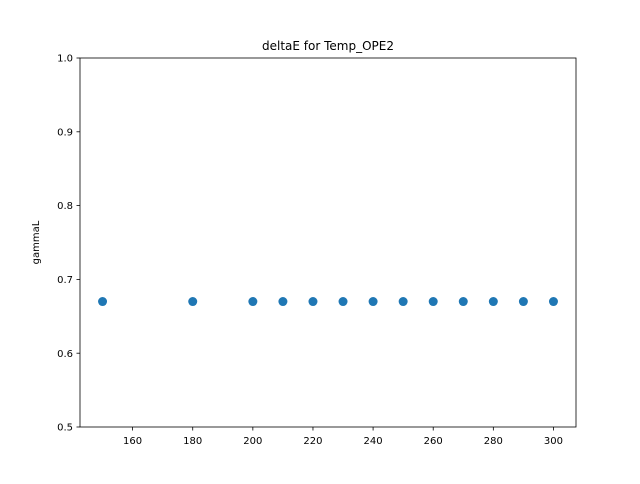 The image size is (640, 484). What do you see at coordinates (373, 441) in the screenshot?
I see `x-tick-label: 240` at bounding box center [373, 441].